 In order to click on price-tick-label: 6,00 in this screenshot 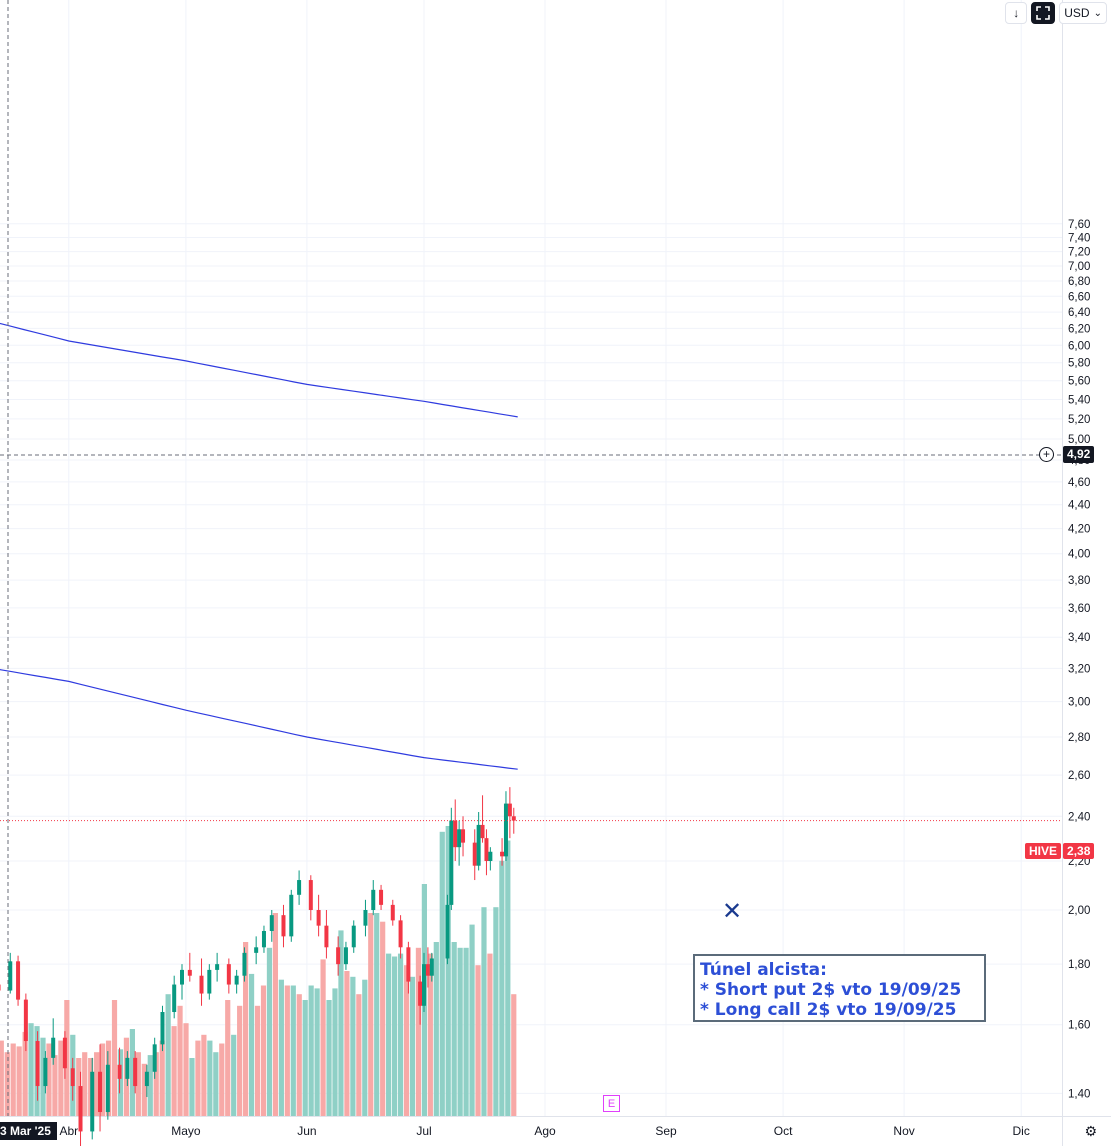, I will do `click(1079, 346)`.